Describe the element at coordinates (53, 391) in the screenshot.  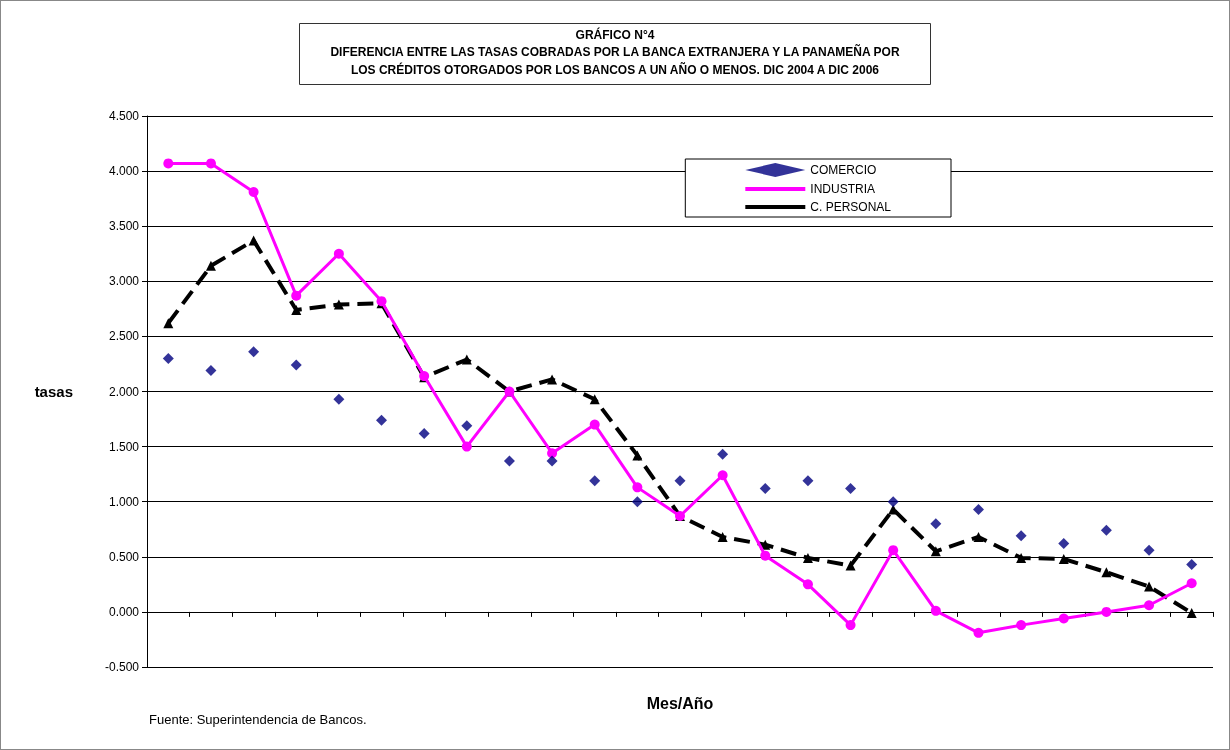
I see `y-axis-title: tasas` at that location.